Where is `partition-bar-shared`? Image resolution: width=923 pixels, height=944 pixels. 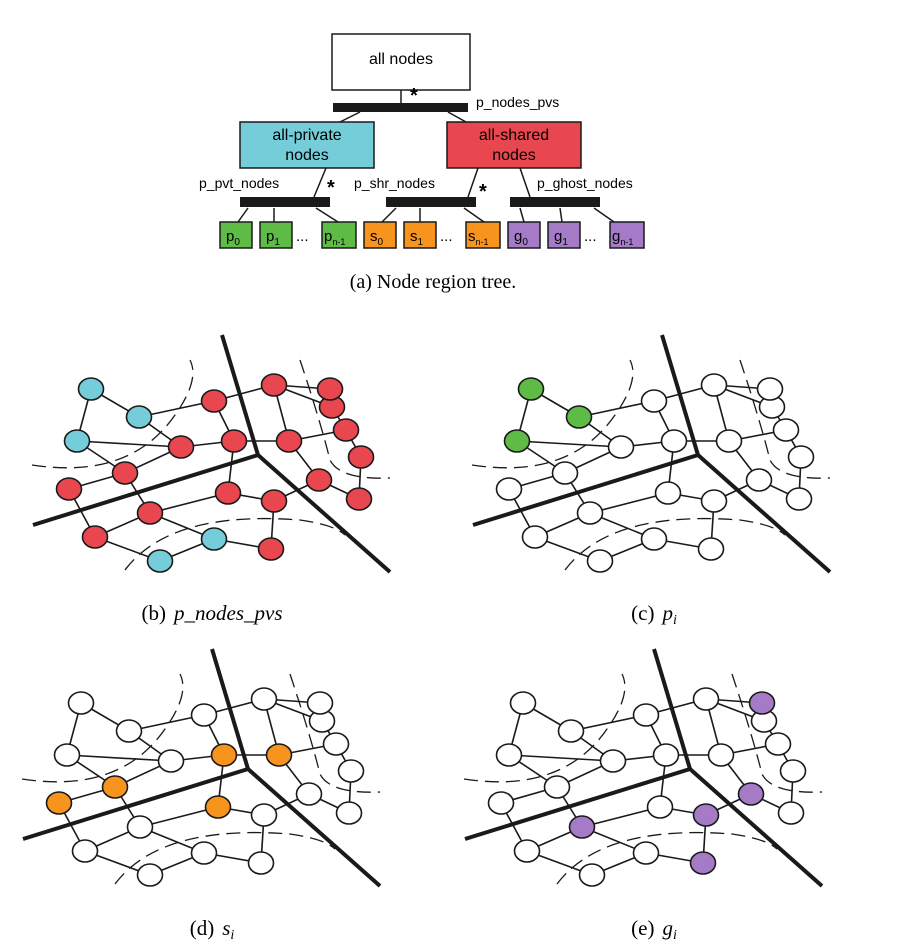
partition-bar-shared is located at coordinates (431, 202).